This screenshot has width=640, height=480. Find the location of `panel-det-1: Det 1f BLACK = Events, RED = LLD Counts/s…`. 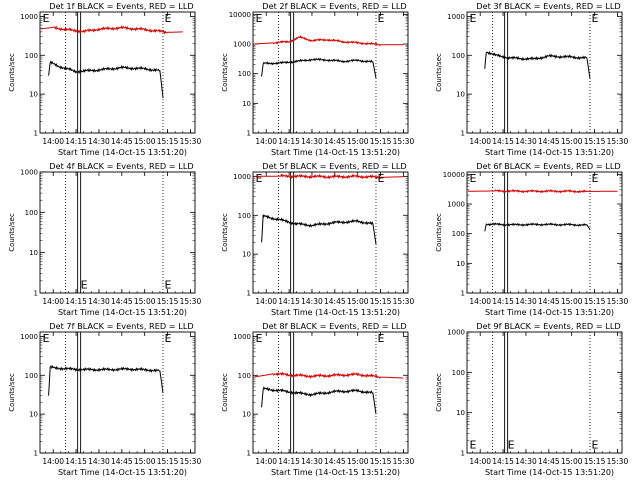

panel-det-1: Det 1f BLACK = Events, RED = LLD Counts/s… is located at coordinates (104, 79).